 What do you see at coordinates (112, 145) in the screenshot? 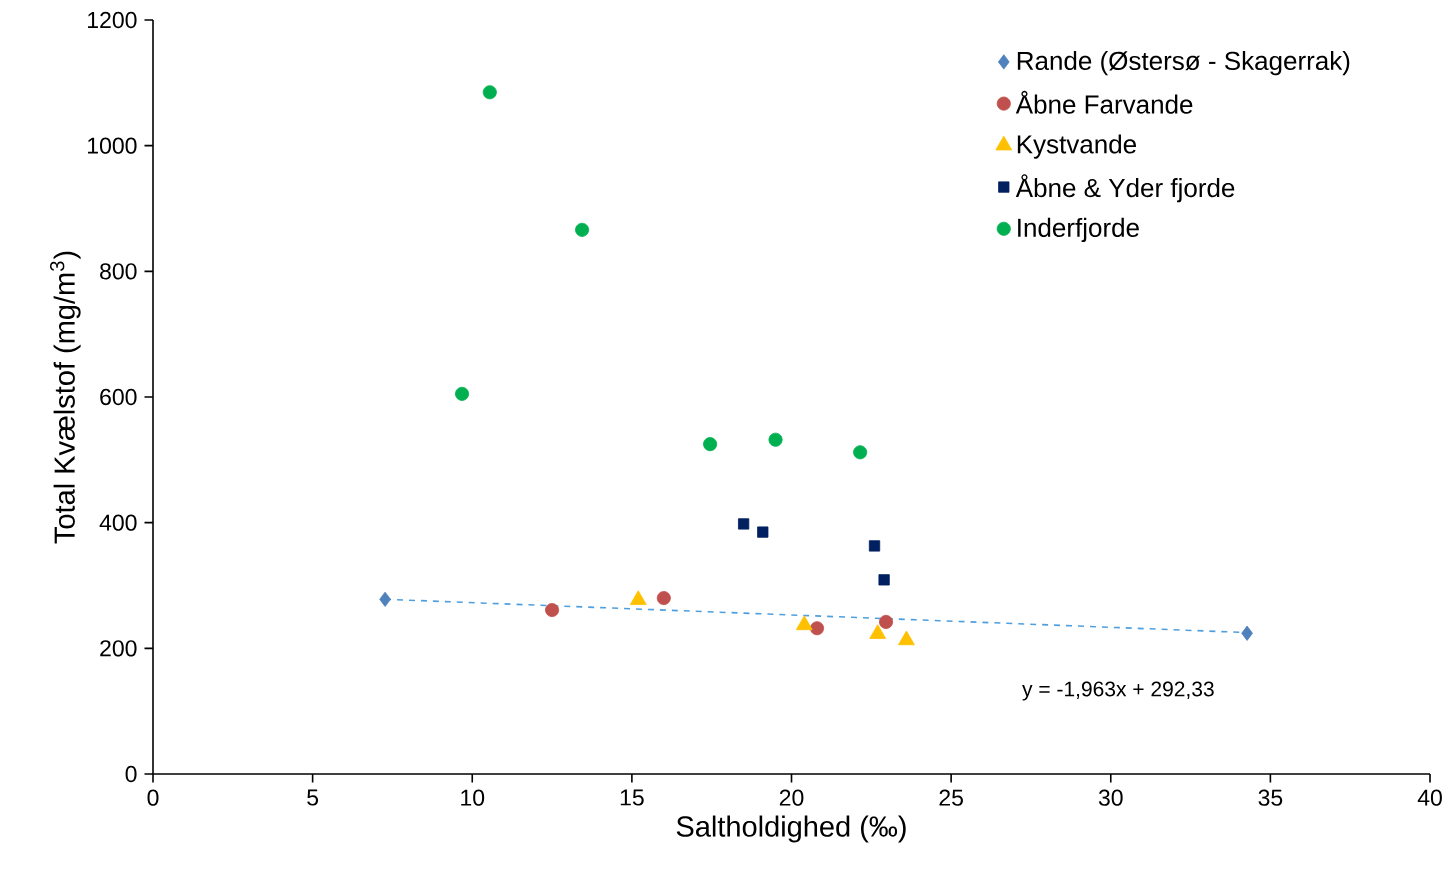
I see `y-tick-label: 1000` at bounding box center [112, 145].